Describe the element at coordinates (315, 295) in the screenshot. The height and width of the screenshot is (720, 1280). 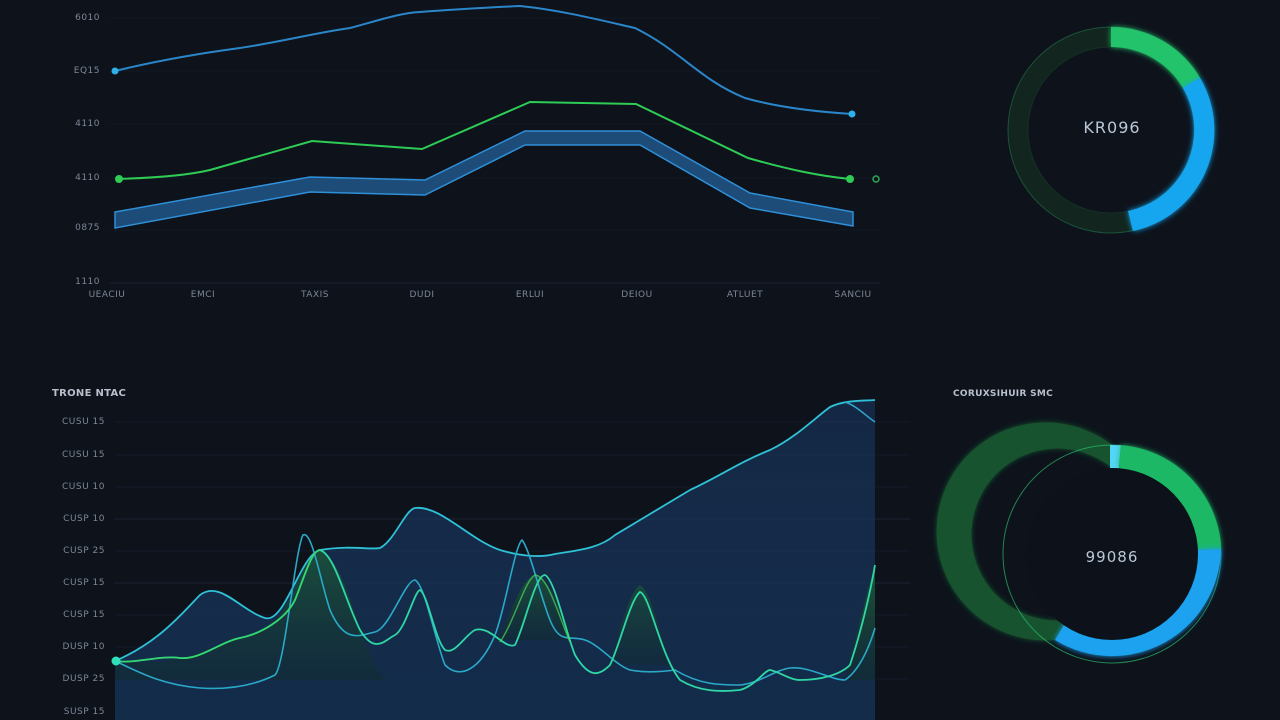
I see `x-tick: TAXIS` at that location.